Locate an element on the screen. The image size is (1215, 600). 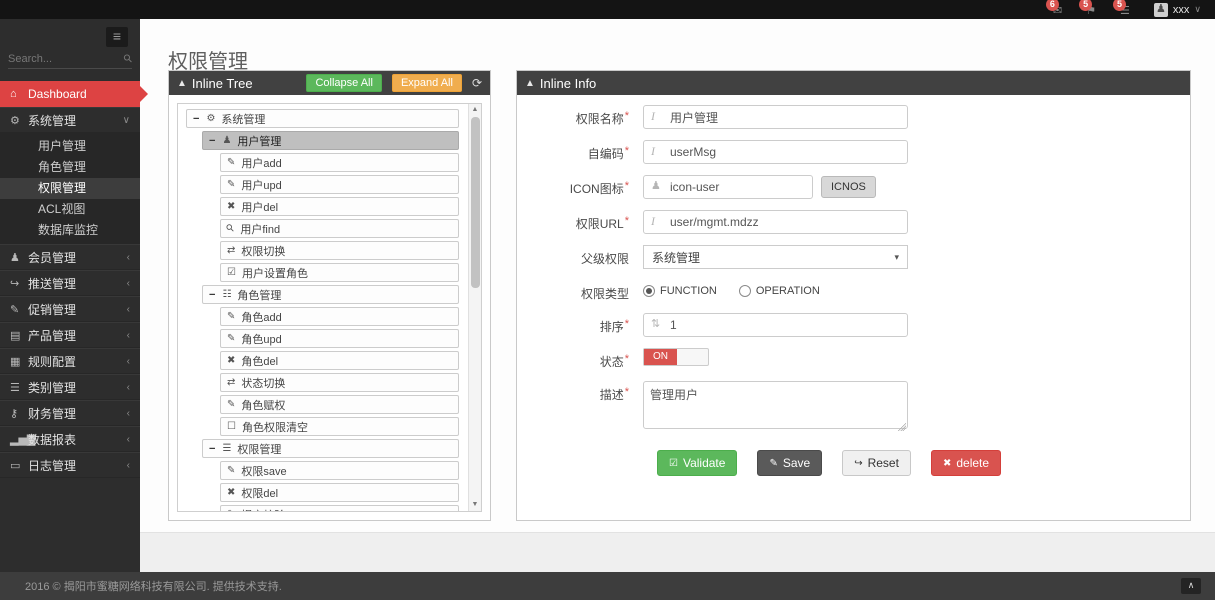
reply-icon: ↪ is located at coordinates (858, 463).